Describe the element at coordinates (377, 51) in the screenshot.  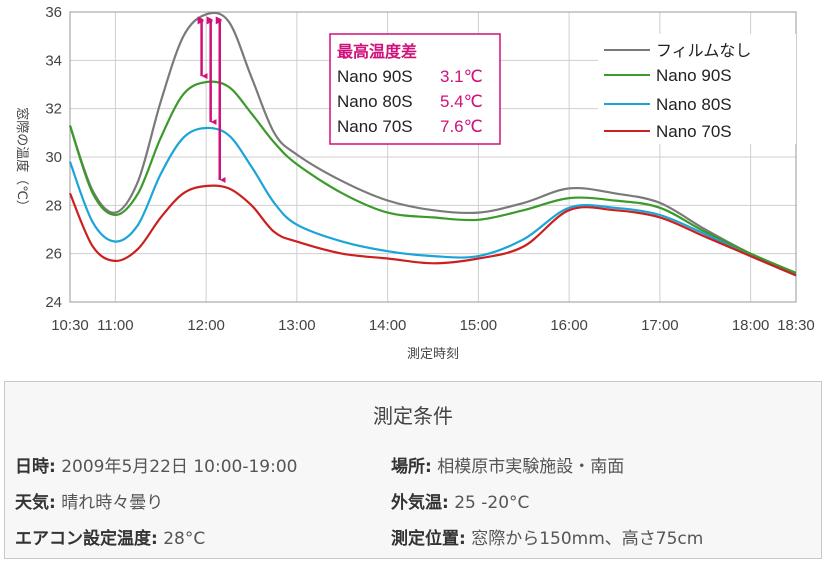
I see `annotation-title: 最高温度差` at that location.